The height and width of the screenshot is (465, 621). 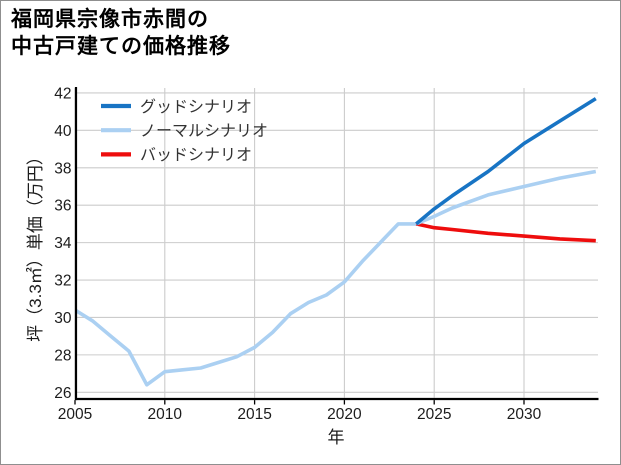 What do you see at coordinates (336, 437) in the screenshot?
I see `x-axis-title: 年` at bounding box center [336, 437].